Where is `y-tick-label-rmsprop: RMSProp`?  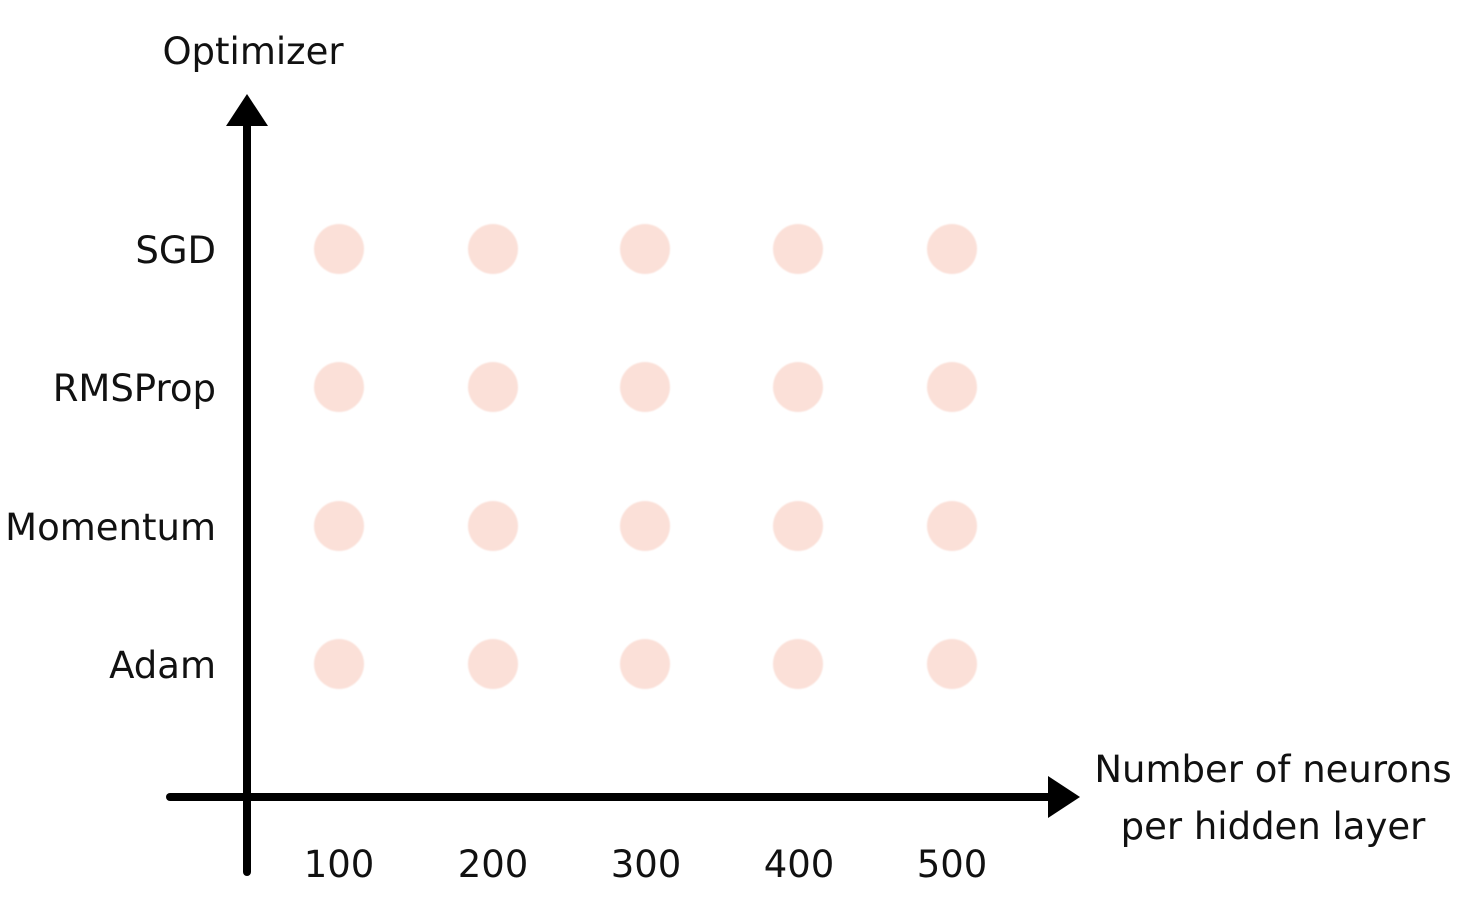 y-tick-label-rmsprop: RMSProp is located at coordinates (134, 388).